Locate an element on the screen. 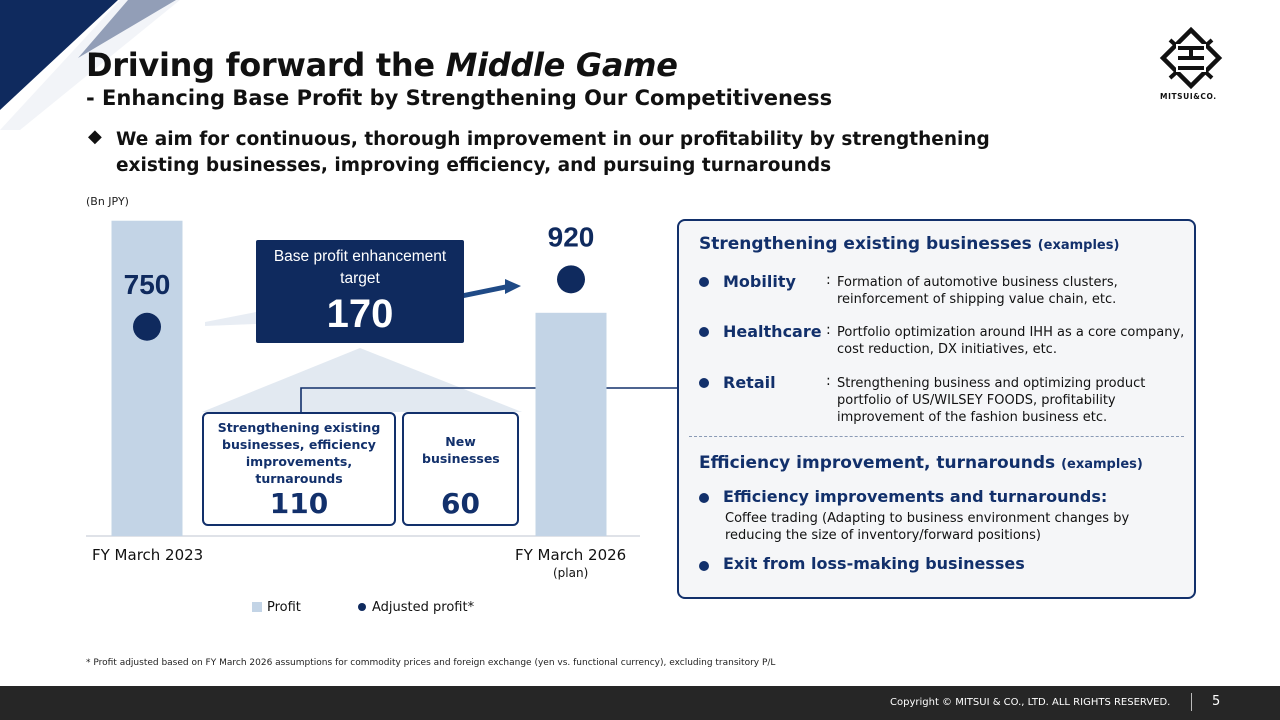  footer-separator is located at coordinates (1191, 702).